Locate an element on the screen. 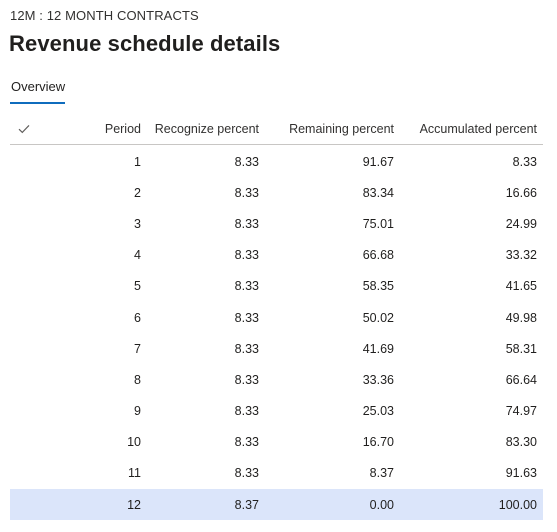 The width and height of the screenshot is (557, 532). table-row: 4 8.33 66.68 33.32 is located at coordinates (276, 255).